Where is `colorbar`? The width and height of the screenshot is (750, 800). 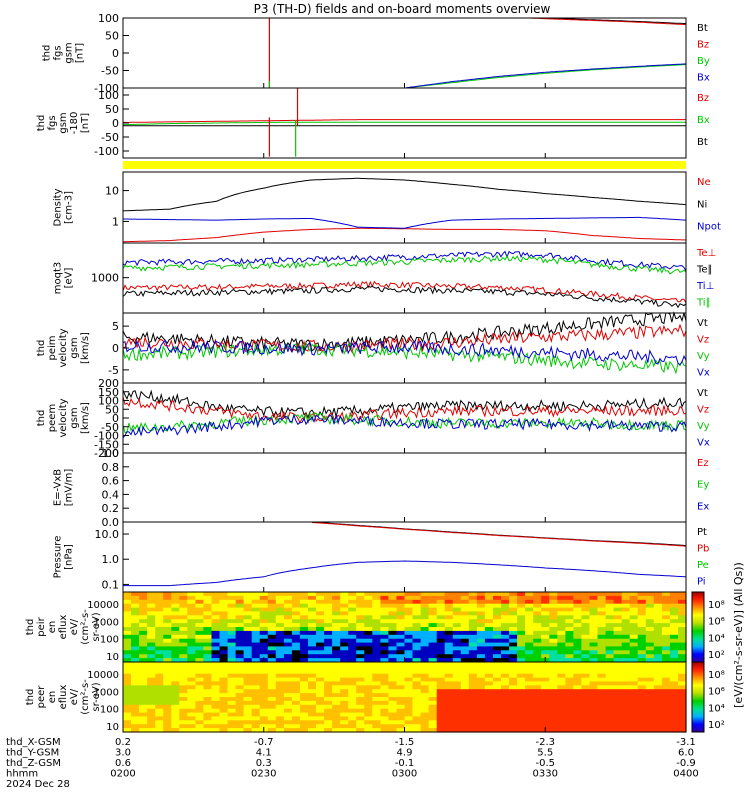 colorbar is located at coordinates (698, 697).